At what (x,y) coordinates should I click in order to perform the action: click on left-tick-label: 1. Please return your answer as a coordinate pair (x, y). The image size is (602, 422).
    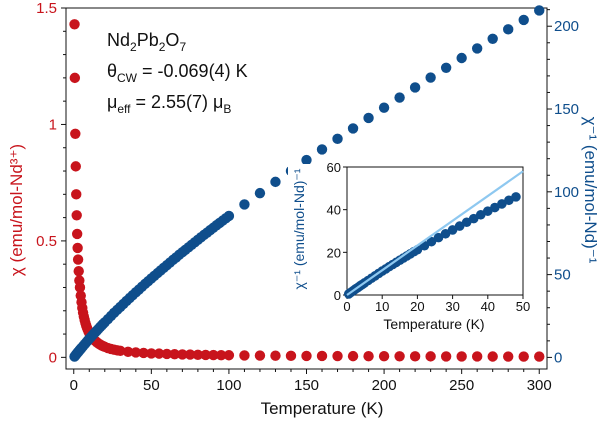
    Looking at the image, I should click on (53, 124).